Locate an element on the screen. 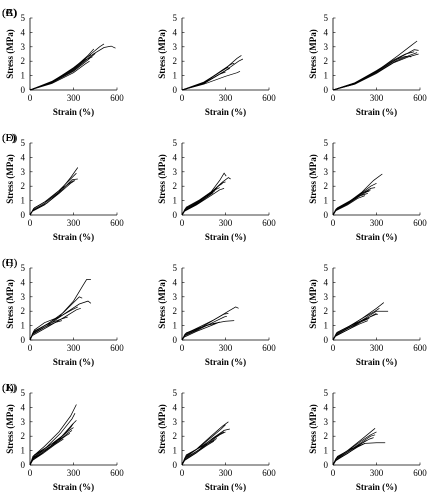 This screenshot has width=428, height=500. panel-a: (A) 0 1 2 3 4 5 0 300 600 Strain (%) Stress (MPa) is located at coordinates (63, 62).